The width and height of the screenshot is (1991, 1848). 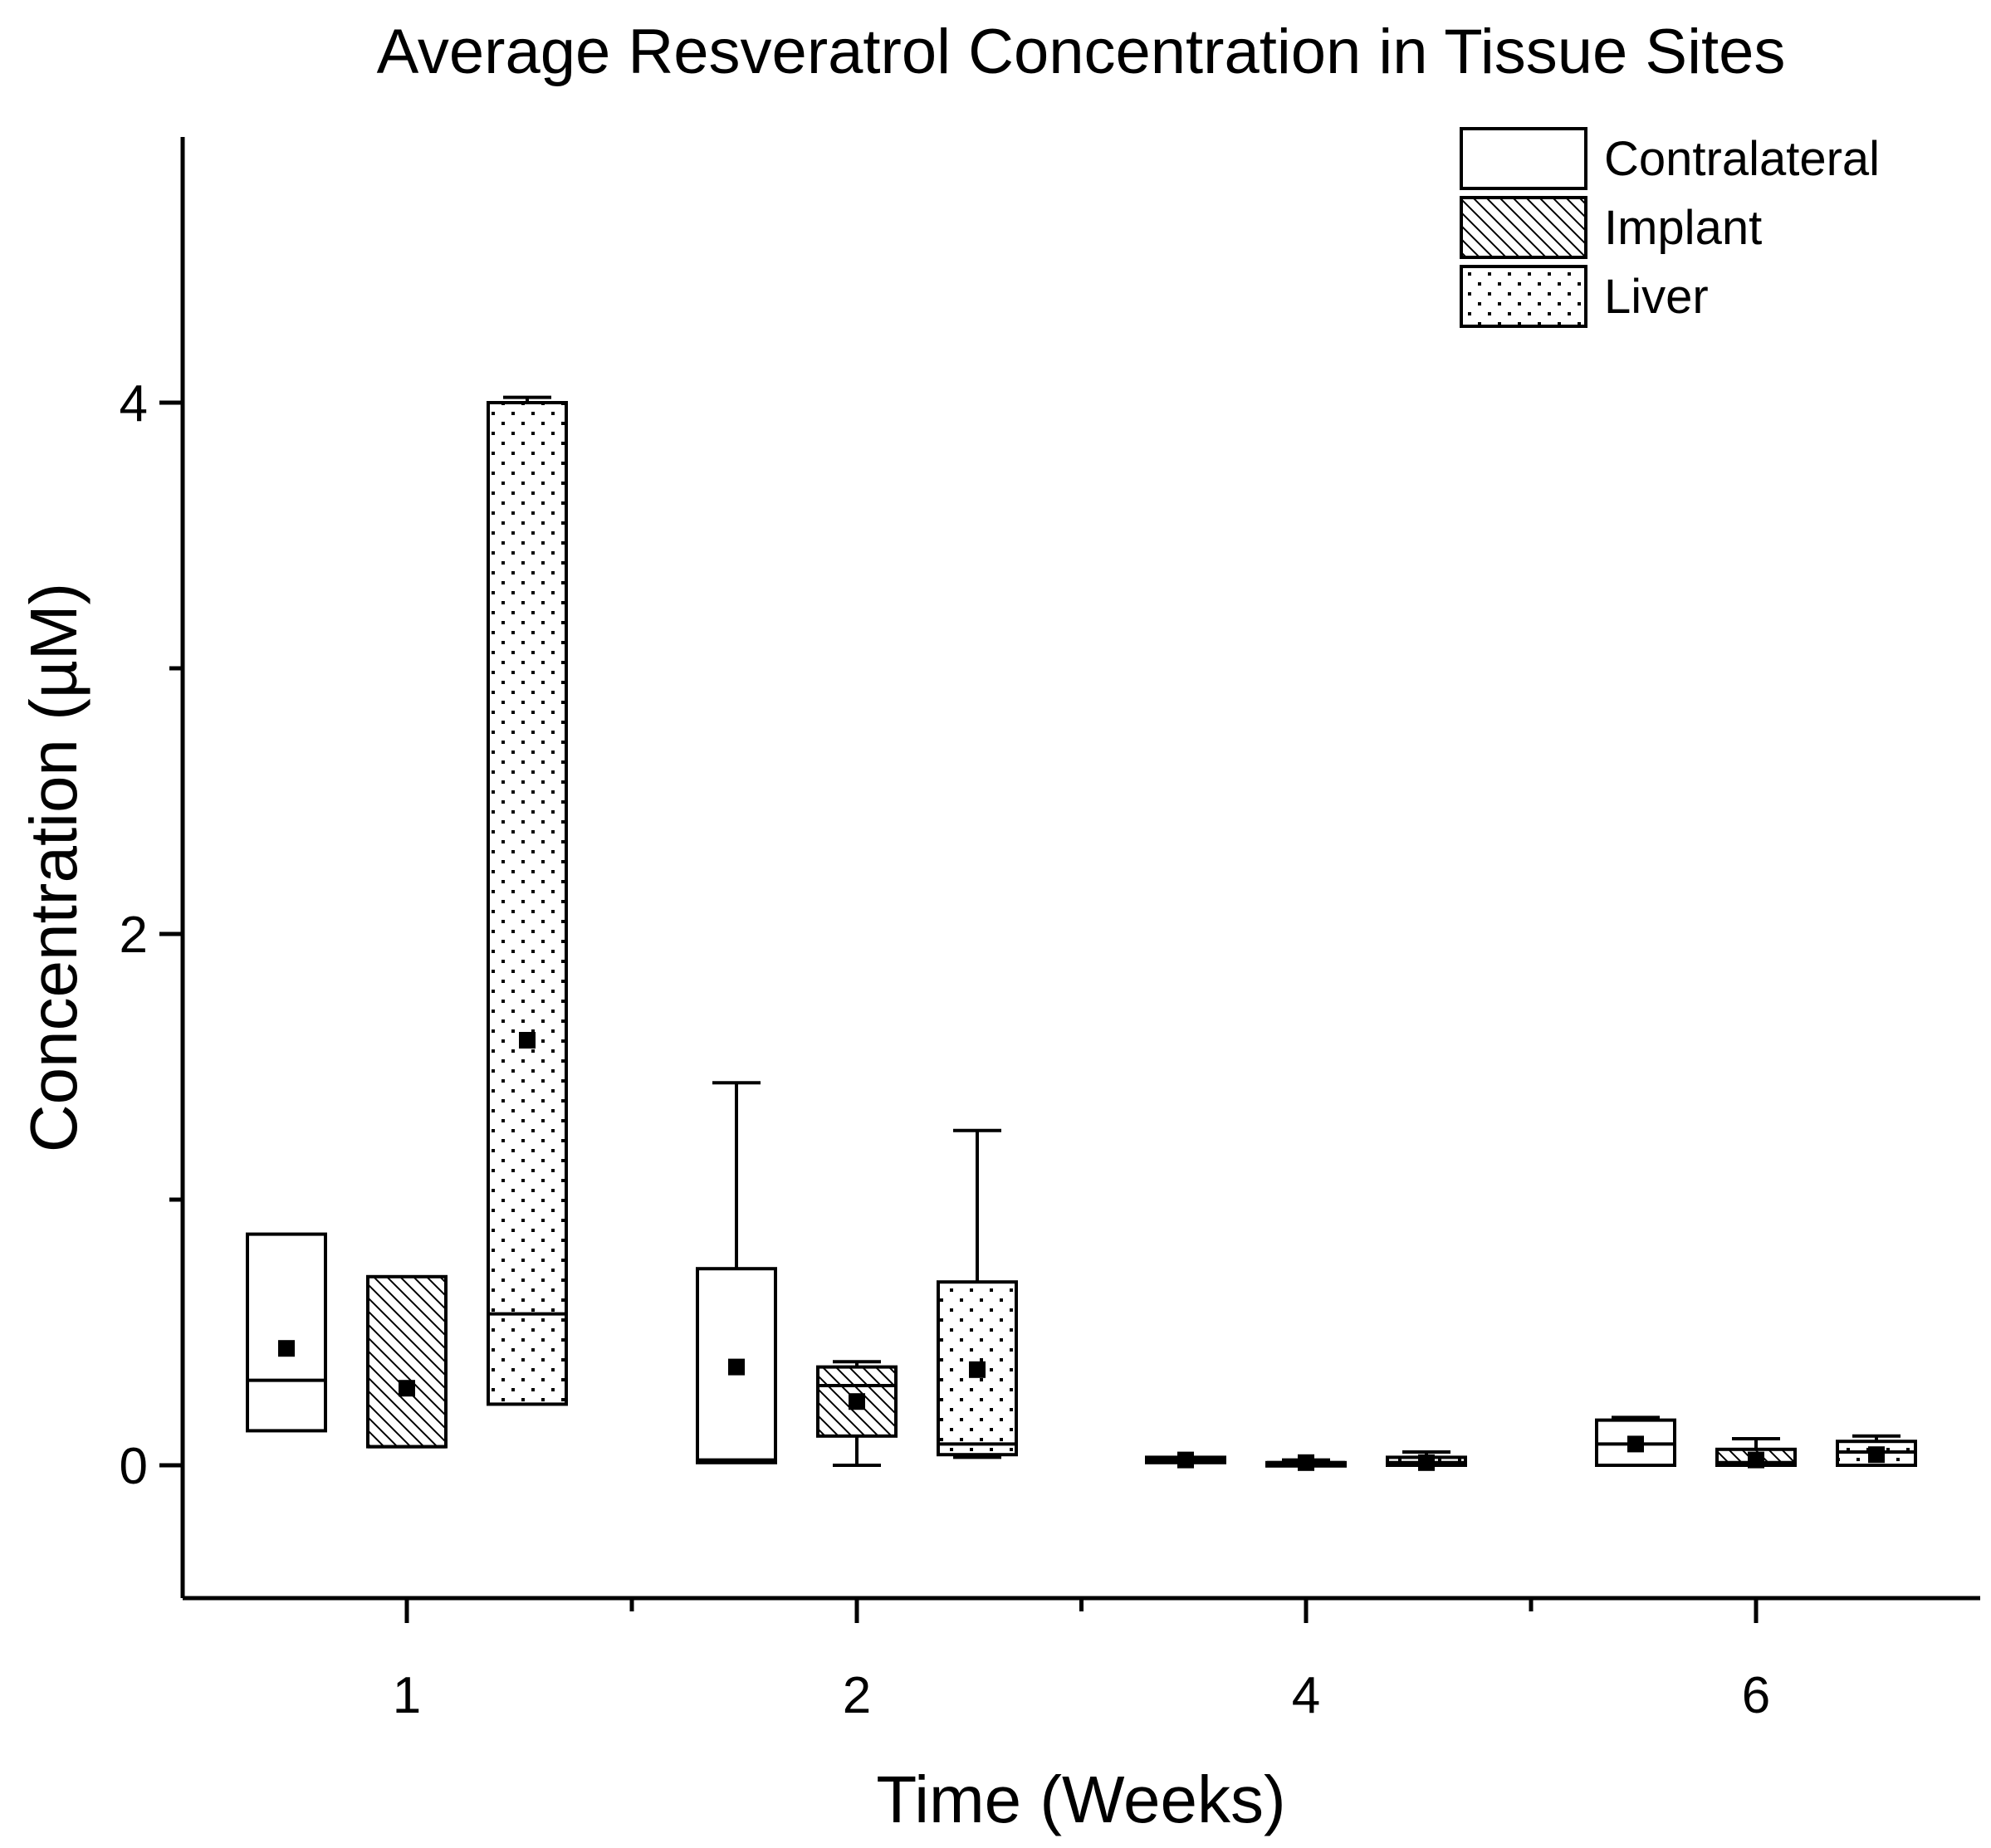 I want to click on legend-item-liver: Liver, so click(x=1584, y=297).